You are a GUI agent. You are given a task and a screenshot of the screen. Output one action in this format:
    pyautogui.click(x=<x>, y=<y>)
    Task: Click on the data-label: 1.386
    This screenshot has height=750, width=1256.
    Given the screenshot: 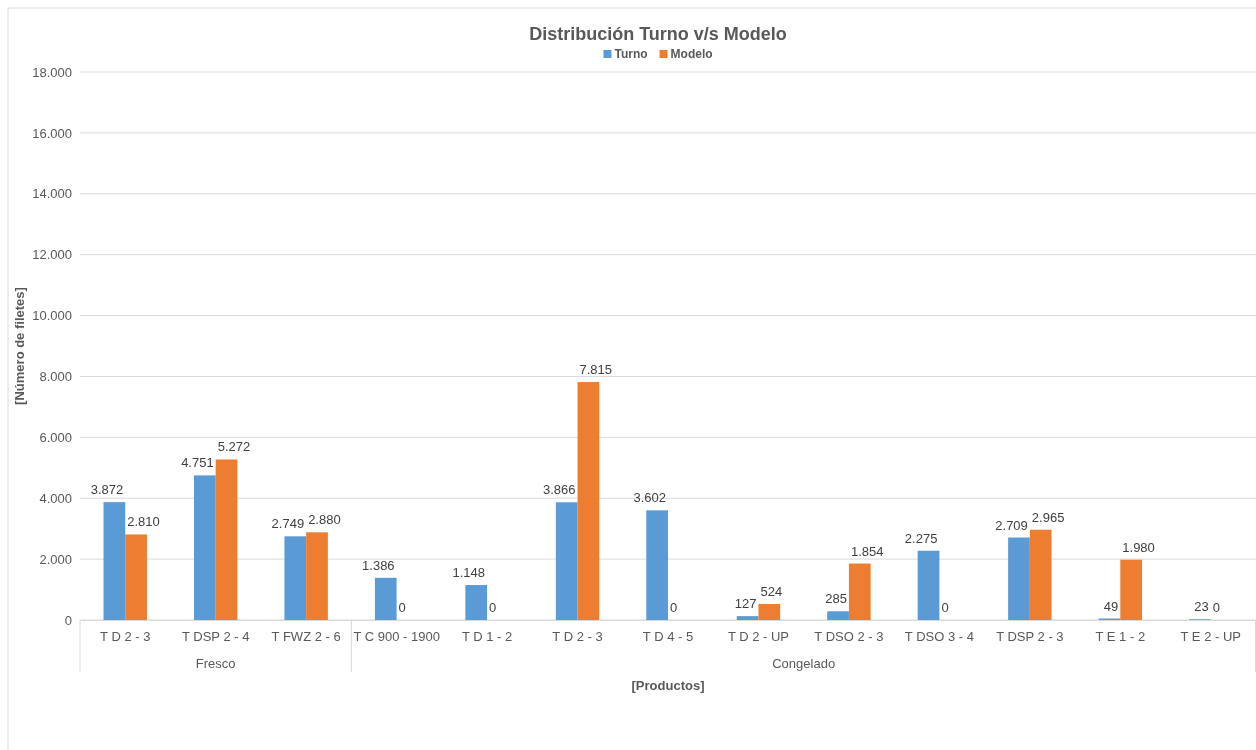 What is the action you would take?
    pyautogui.click(x=378, y=565)
    